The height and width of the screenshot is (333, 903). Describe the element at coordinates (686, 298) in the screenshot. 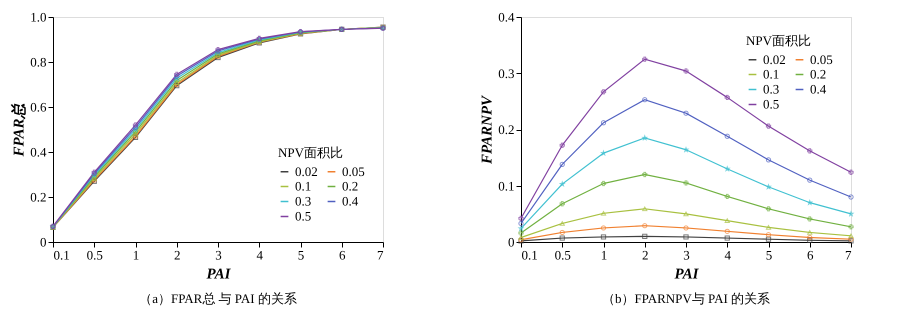

I see `text: （b）FPARNPV与 PAI 的关系` at that location.